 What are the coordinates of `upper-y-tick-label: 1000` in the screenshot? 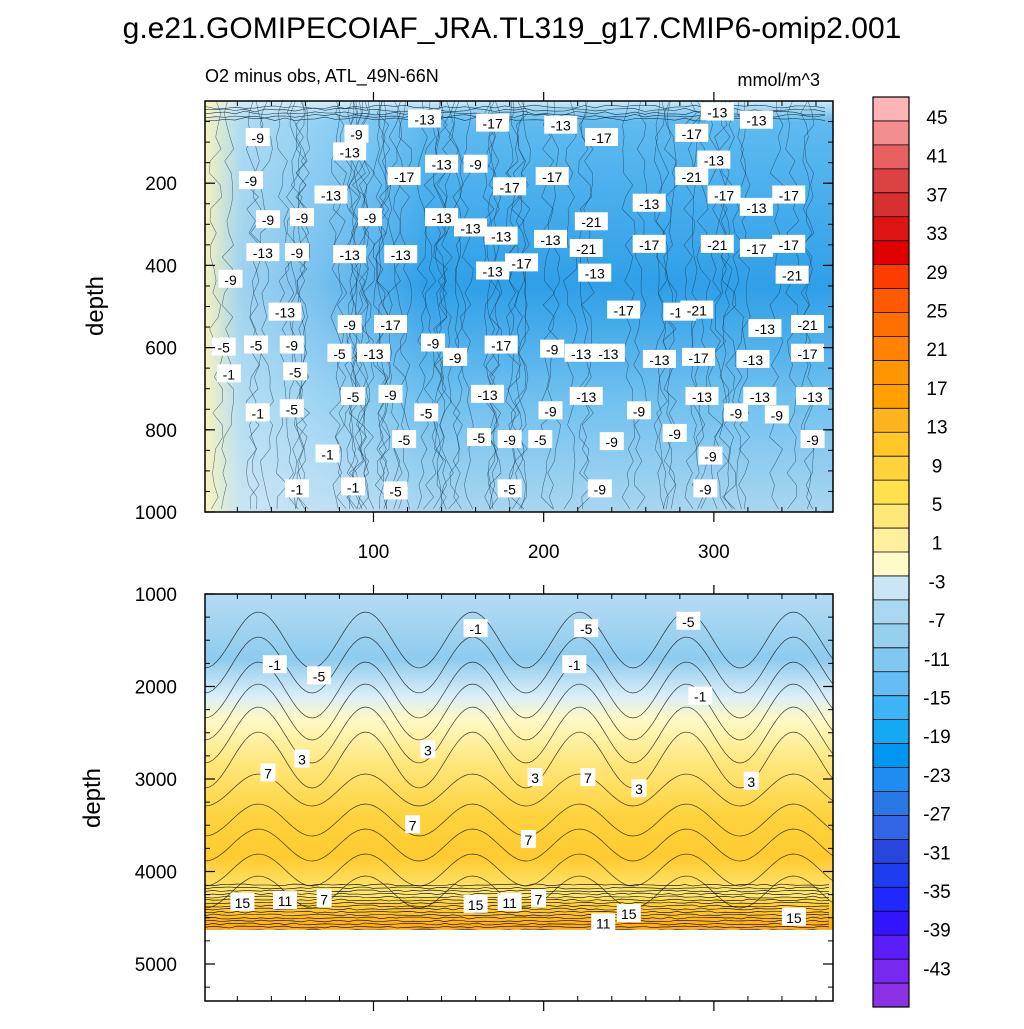 It's located at (156, 513).